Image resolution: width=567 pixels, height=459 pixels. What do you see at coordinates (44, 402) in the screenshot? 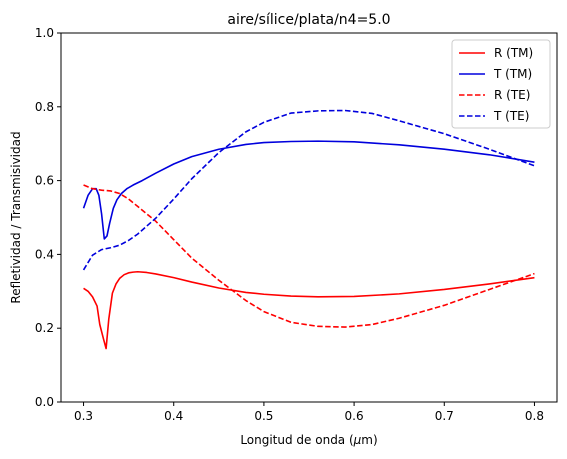
I see `y-tick-label: 0.0` at bounding box center [44, 402].